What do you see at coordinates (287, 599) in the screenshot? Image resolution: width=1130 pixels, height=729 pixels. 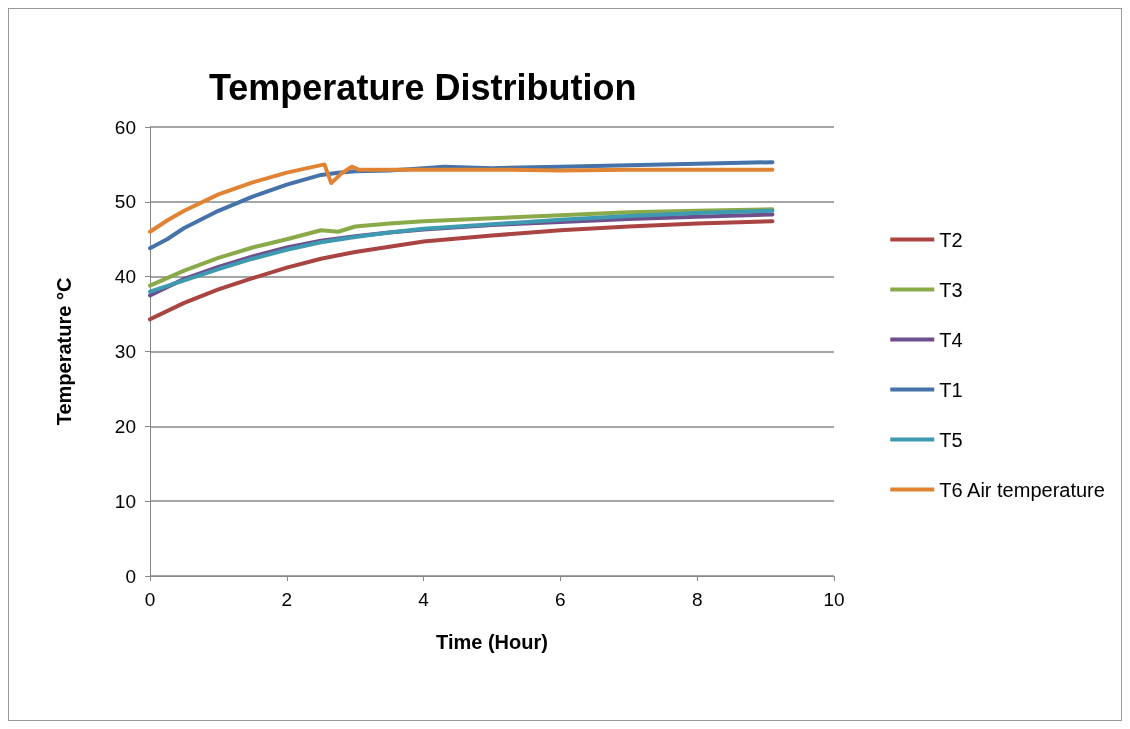 I see `x-tick-label: 2` at bounding box center [287, 599].